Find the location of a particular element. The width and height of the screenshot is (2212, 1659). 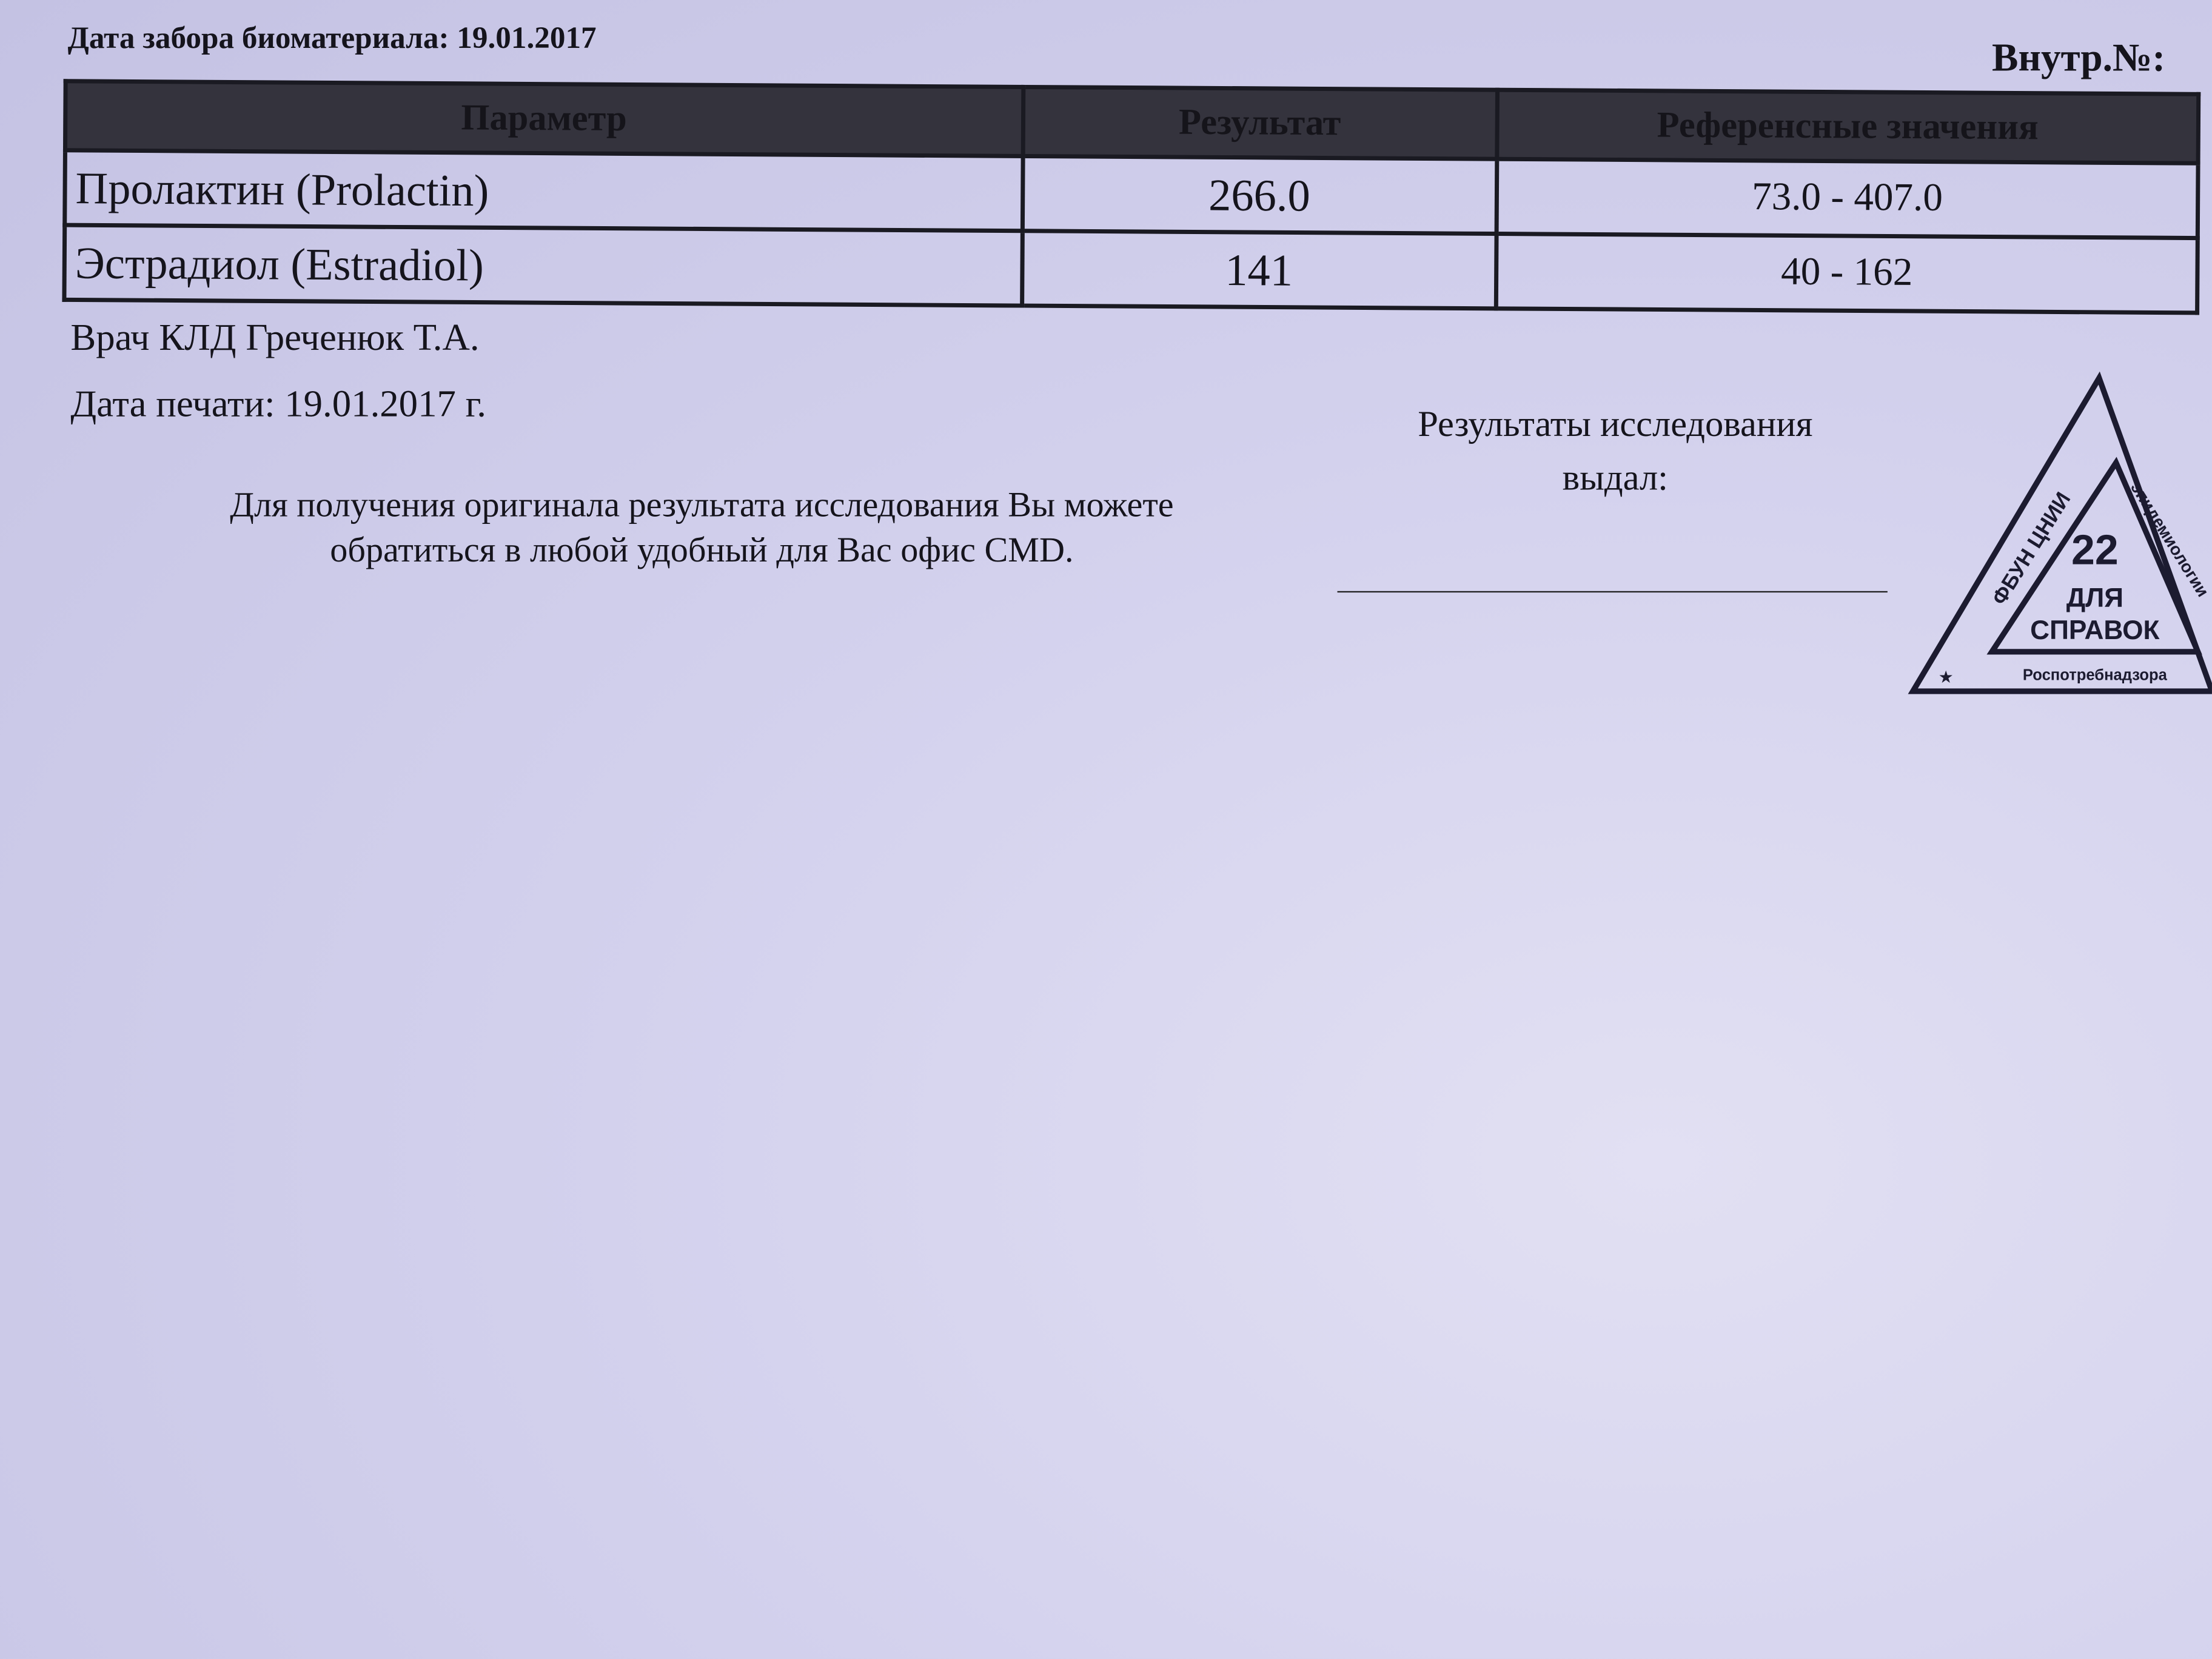

result-cell: 141 is located at coordinates (1258, 269).